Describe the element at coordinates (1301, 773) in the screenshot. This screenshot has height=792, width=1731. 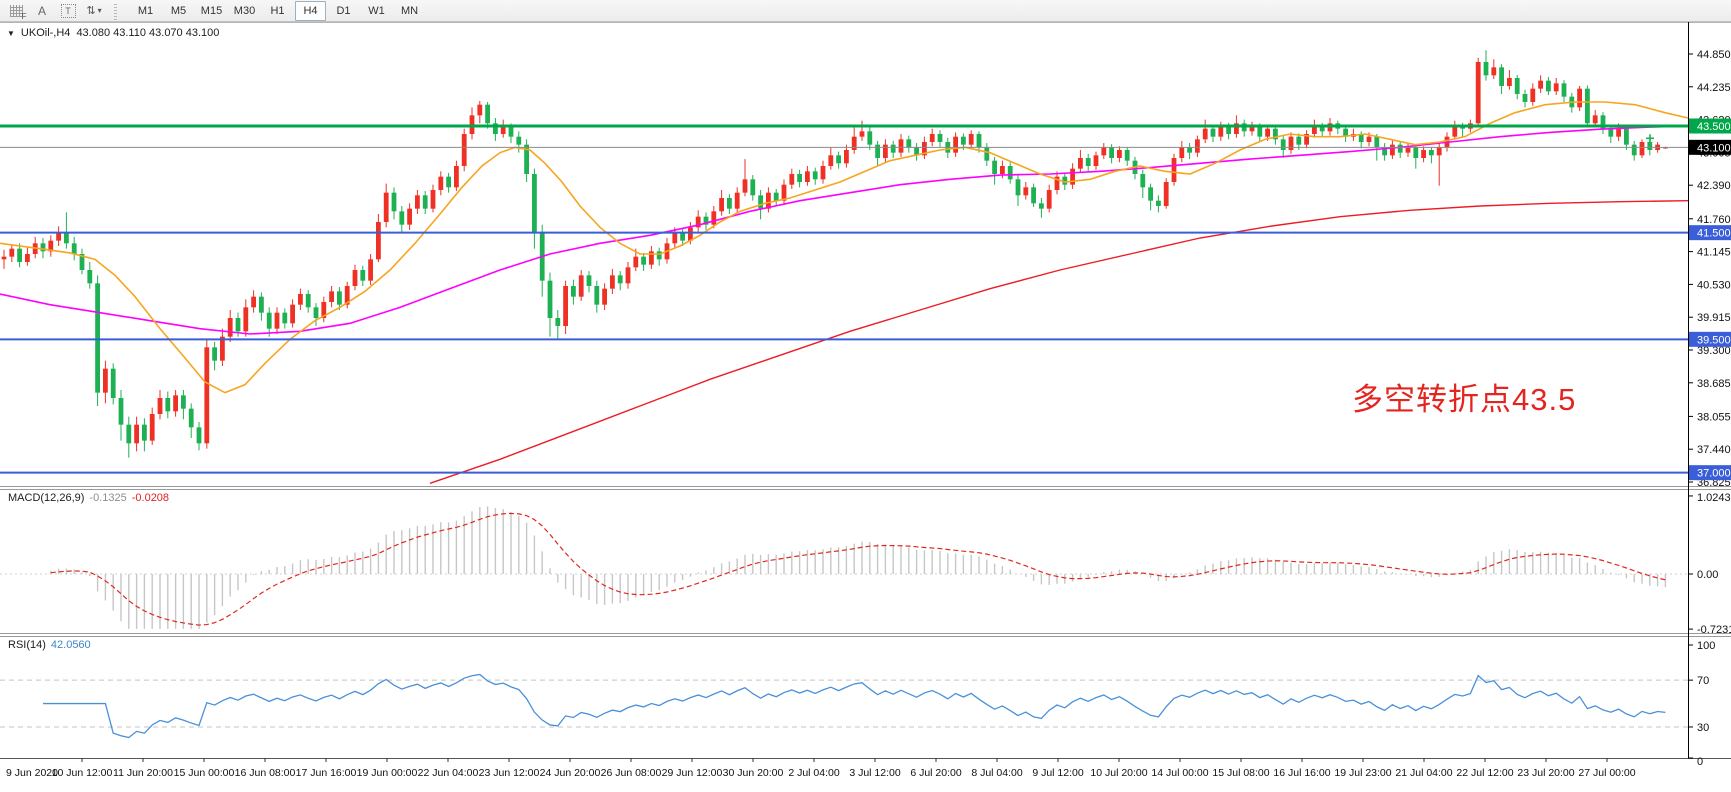
I see `time-axis-label: 16 Jul 16:00` at that location.